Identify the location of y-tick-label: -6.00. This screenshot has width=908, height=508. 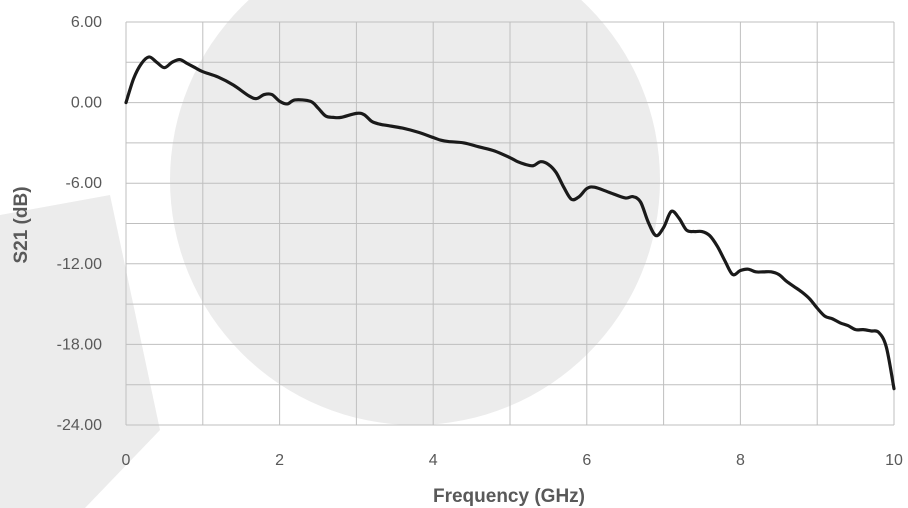
(84, 183).